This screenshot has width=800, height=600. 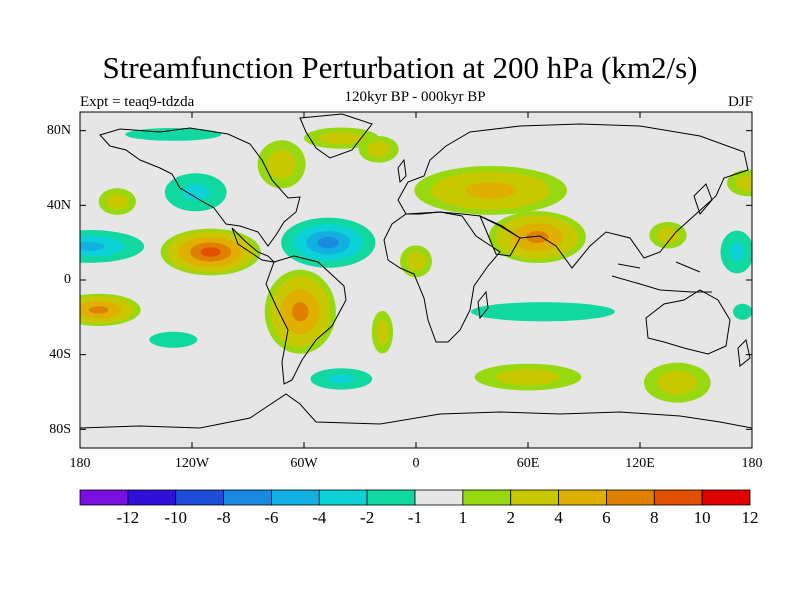 What do you see at coordinates (402, 171) in the screenshot?
I see `coastline-uk` at bounding box center [402, 171].